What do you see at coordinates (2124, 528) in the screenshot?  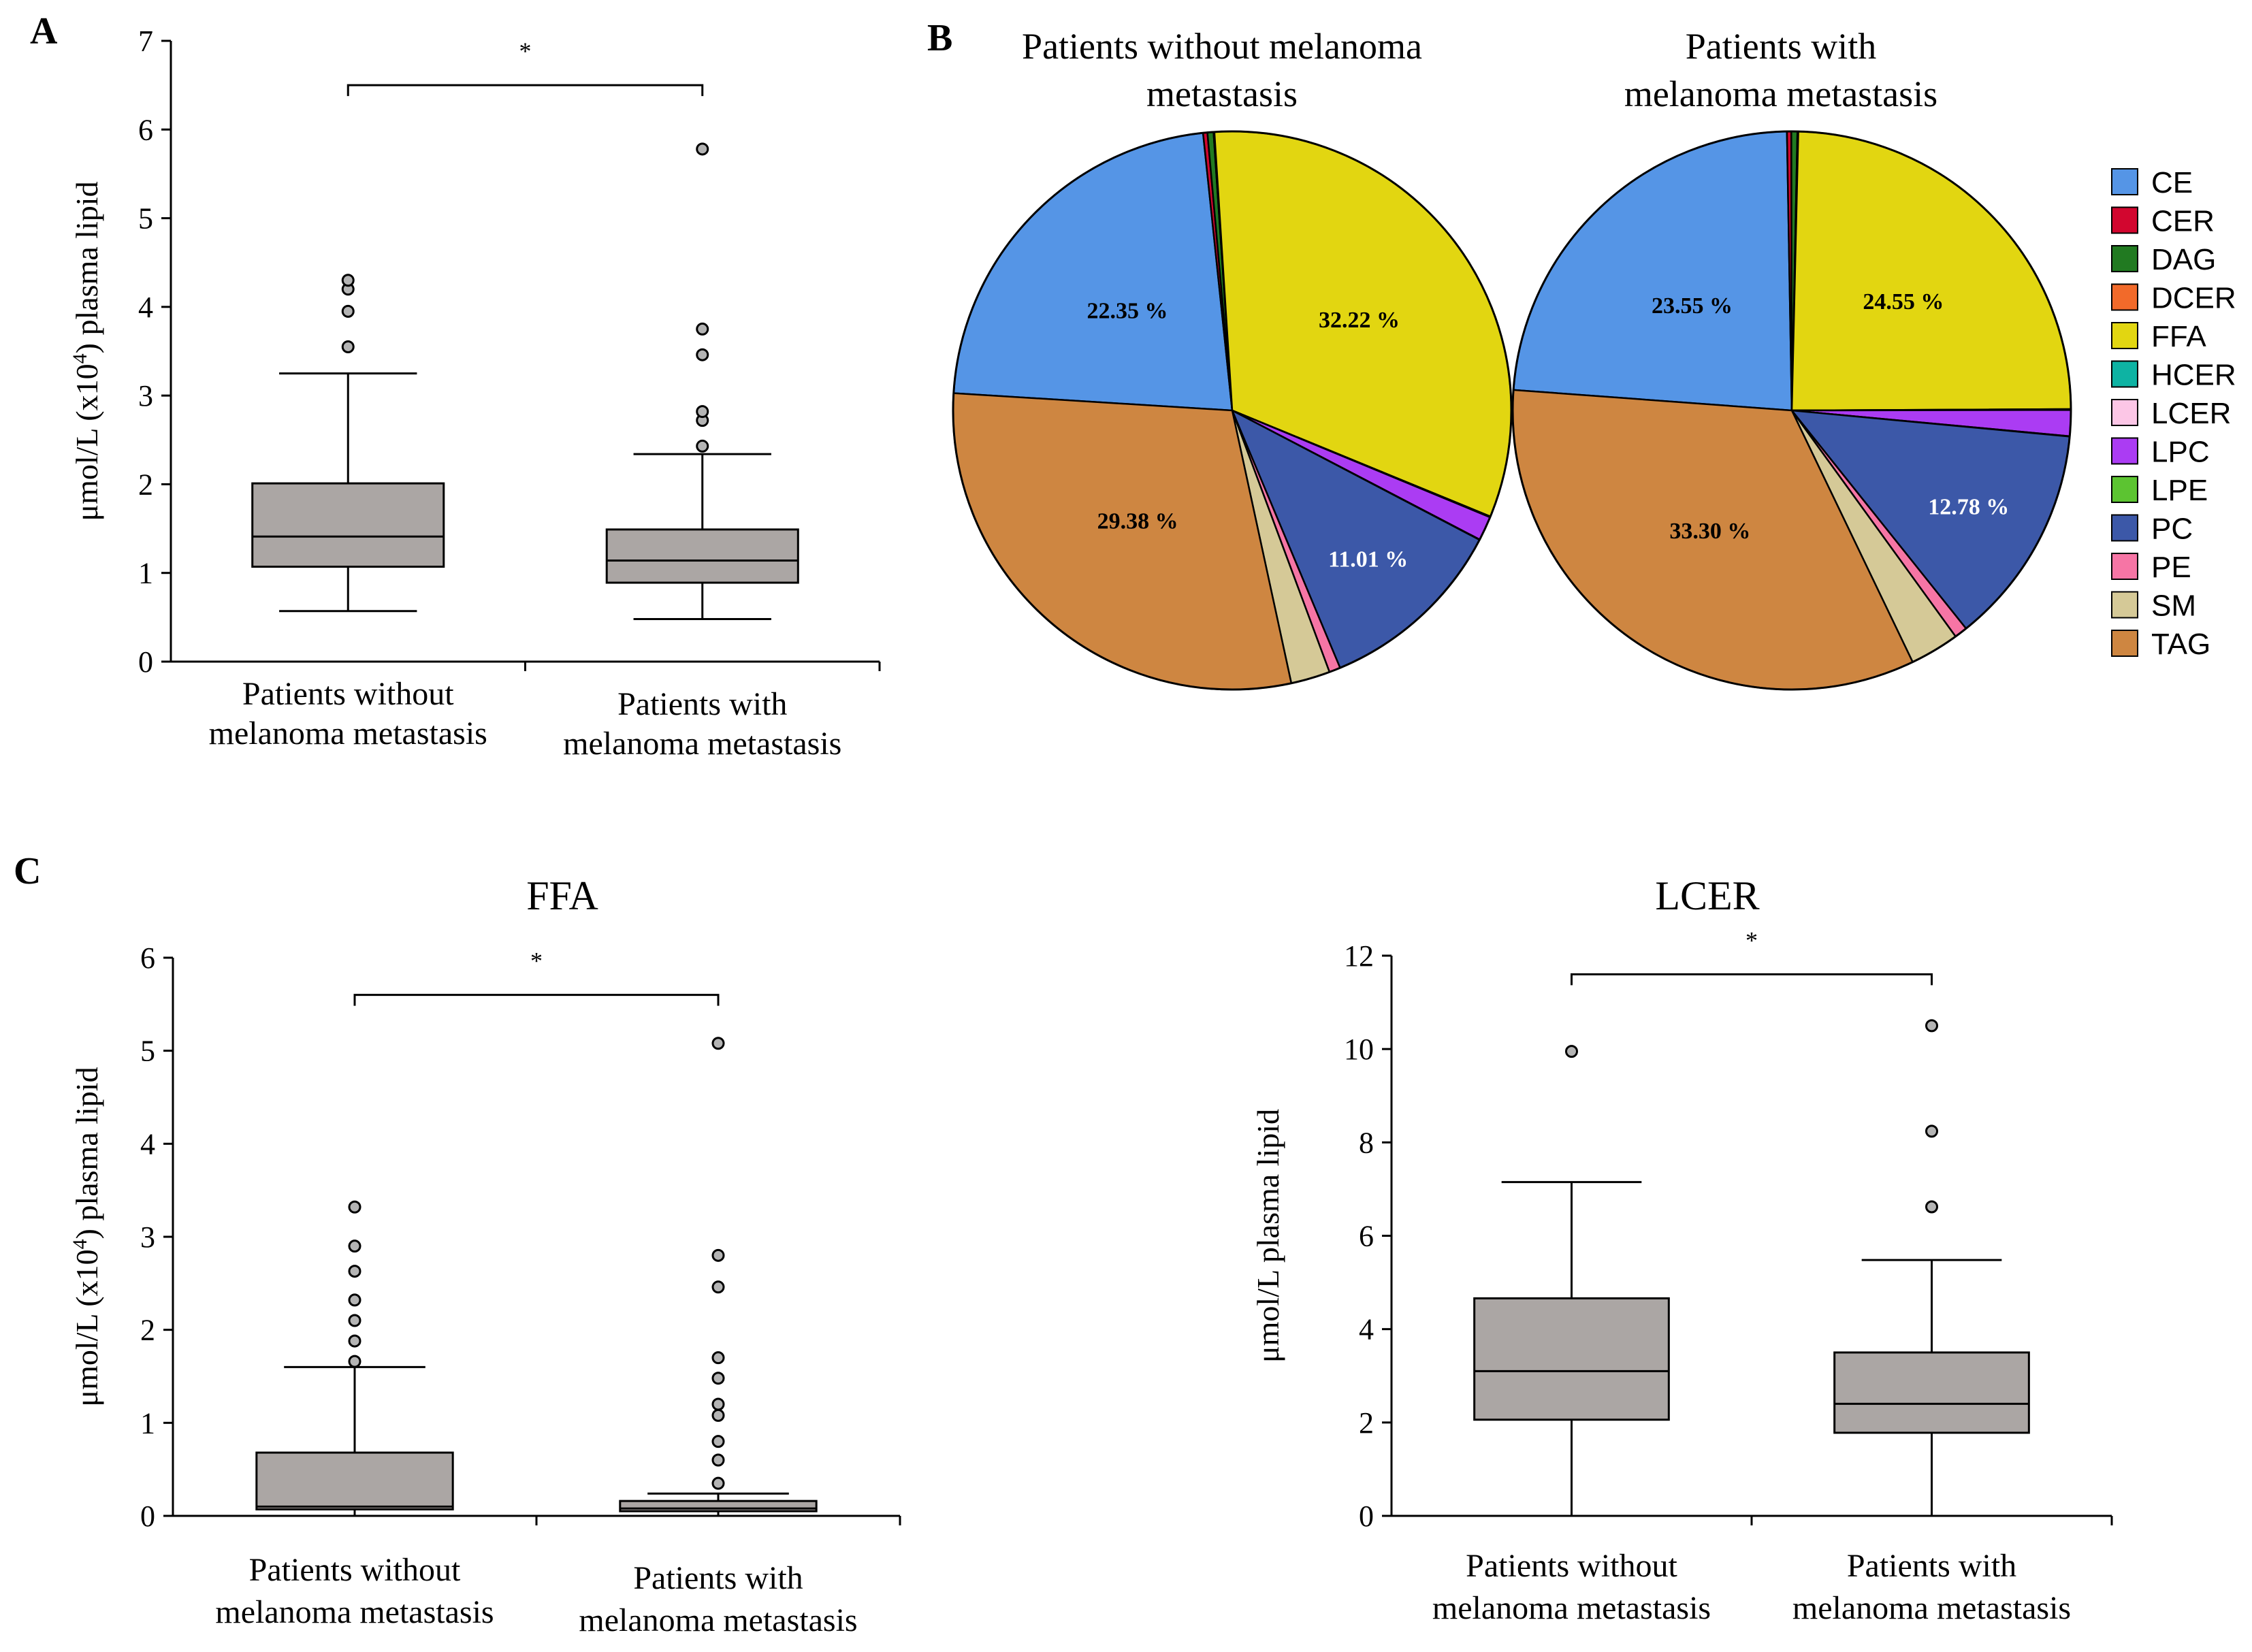 I see `legend-swatch-pc` at bounding box center [2124, 528].